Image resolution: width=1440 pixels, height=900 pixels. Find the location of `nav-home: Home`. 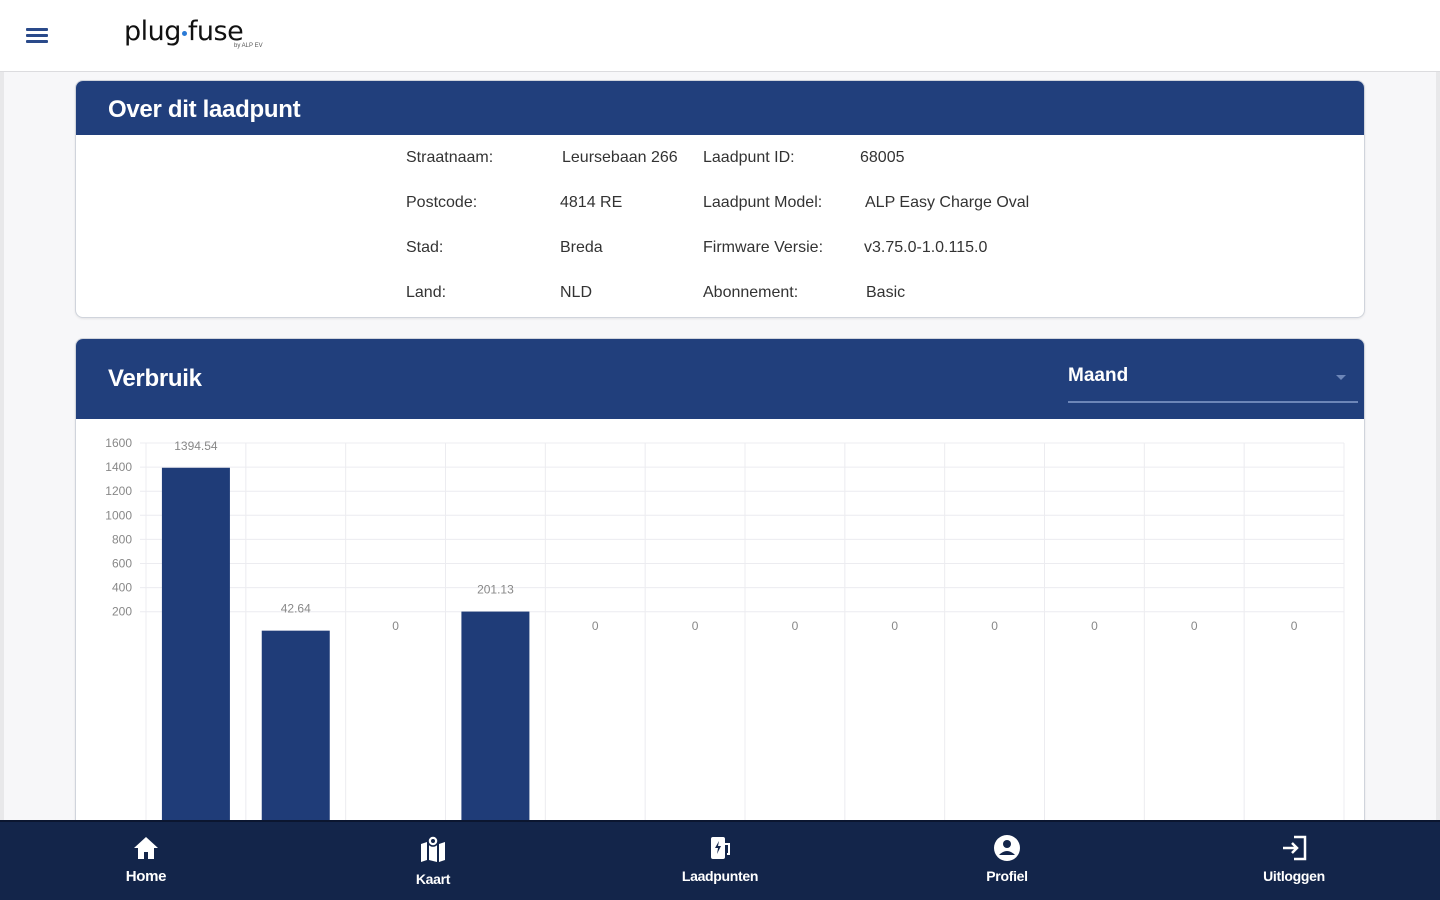

nav-home: Home is located at coordinates (146, 861).